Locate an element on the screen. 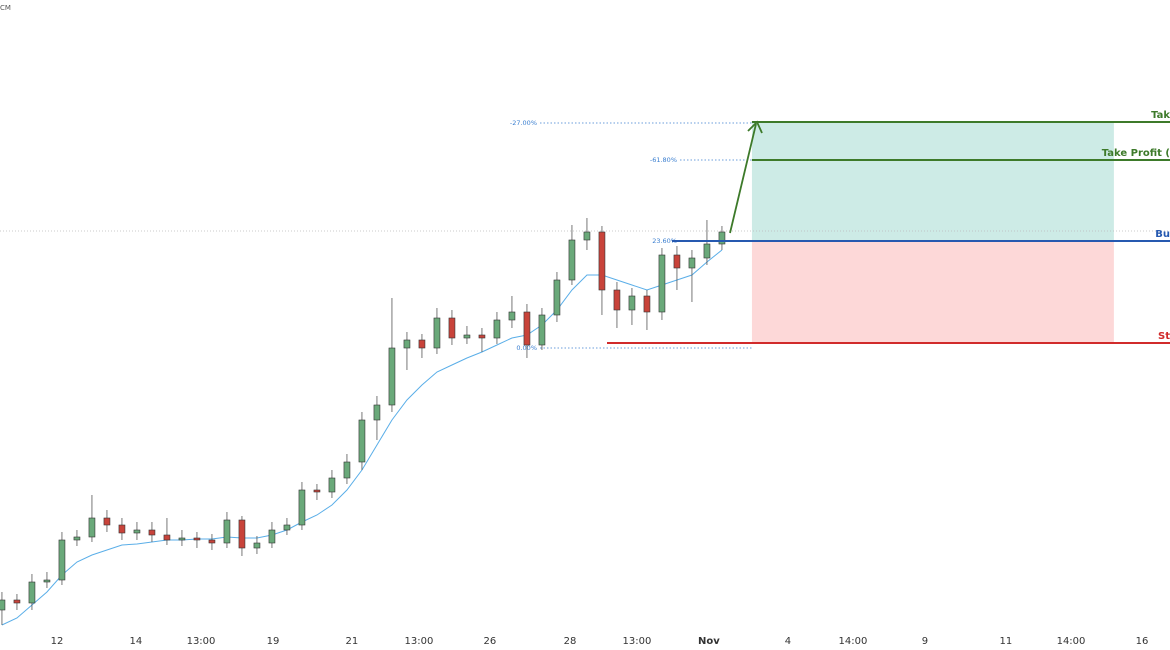 The height and width of the screenshot is (650, 1170). arrow-head is located at coordinates (755, 127).